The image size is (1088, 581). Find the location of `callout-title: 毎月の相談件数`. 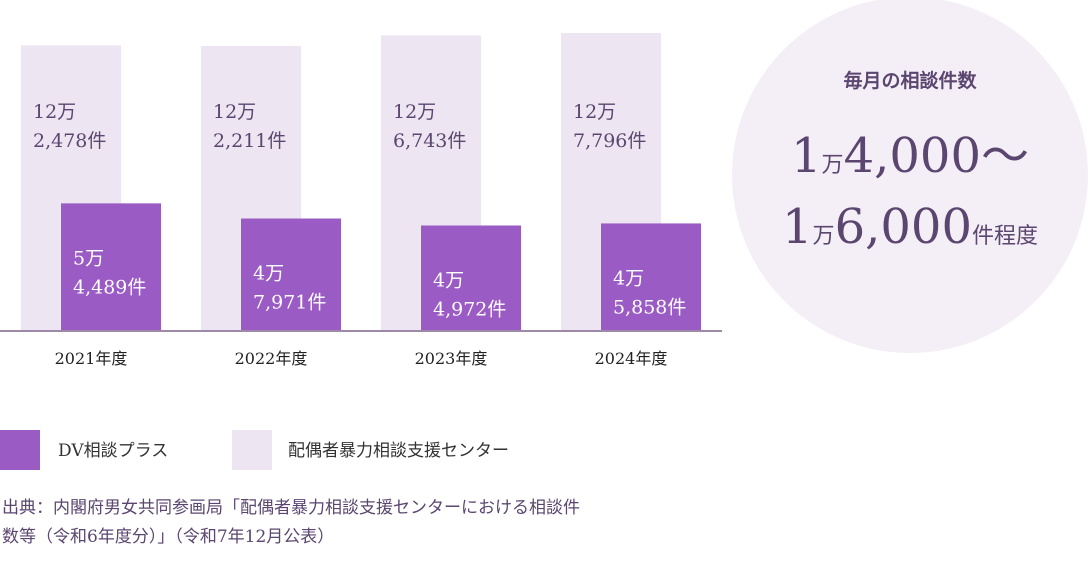

callout-title: 毎月の相談件数 is located at coordinates (910, 80).